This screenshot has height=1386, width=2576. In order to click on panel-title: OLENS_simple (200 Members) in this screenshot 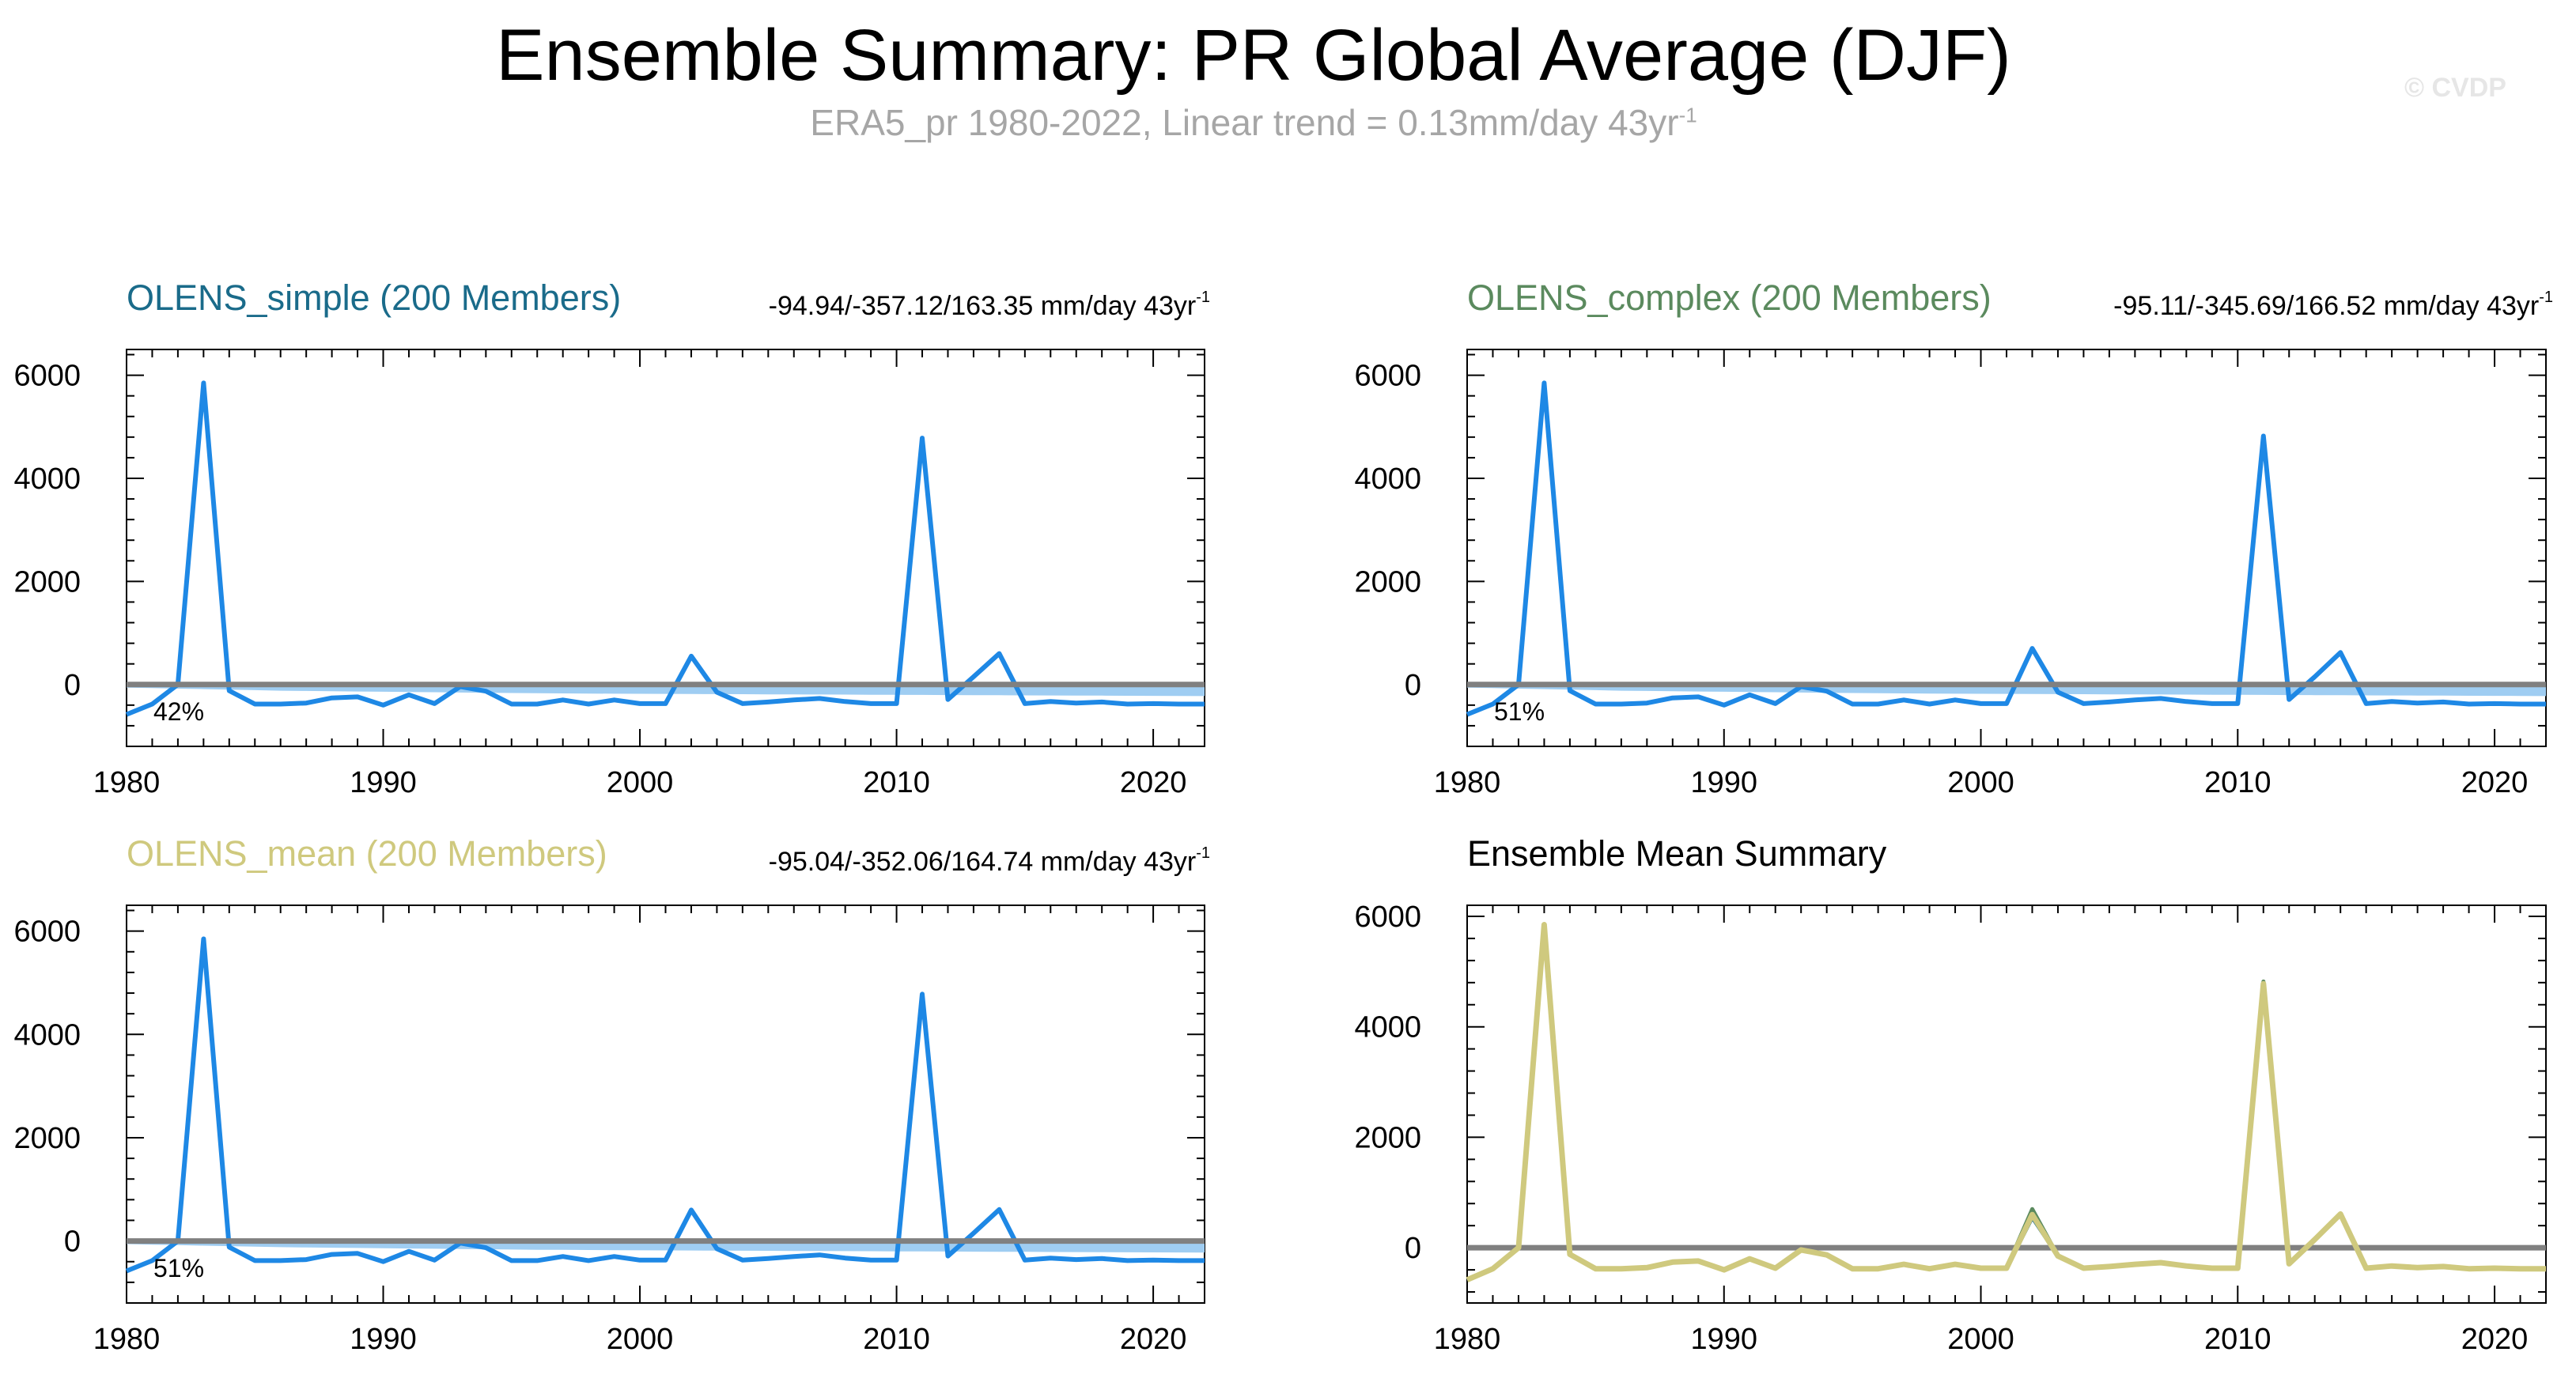, I will do `click(374, 298)`.